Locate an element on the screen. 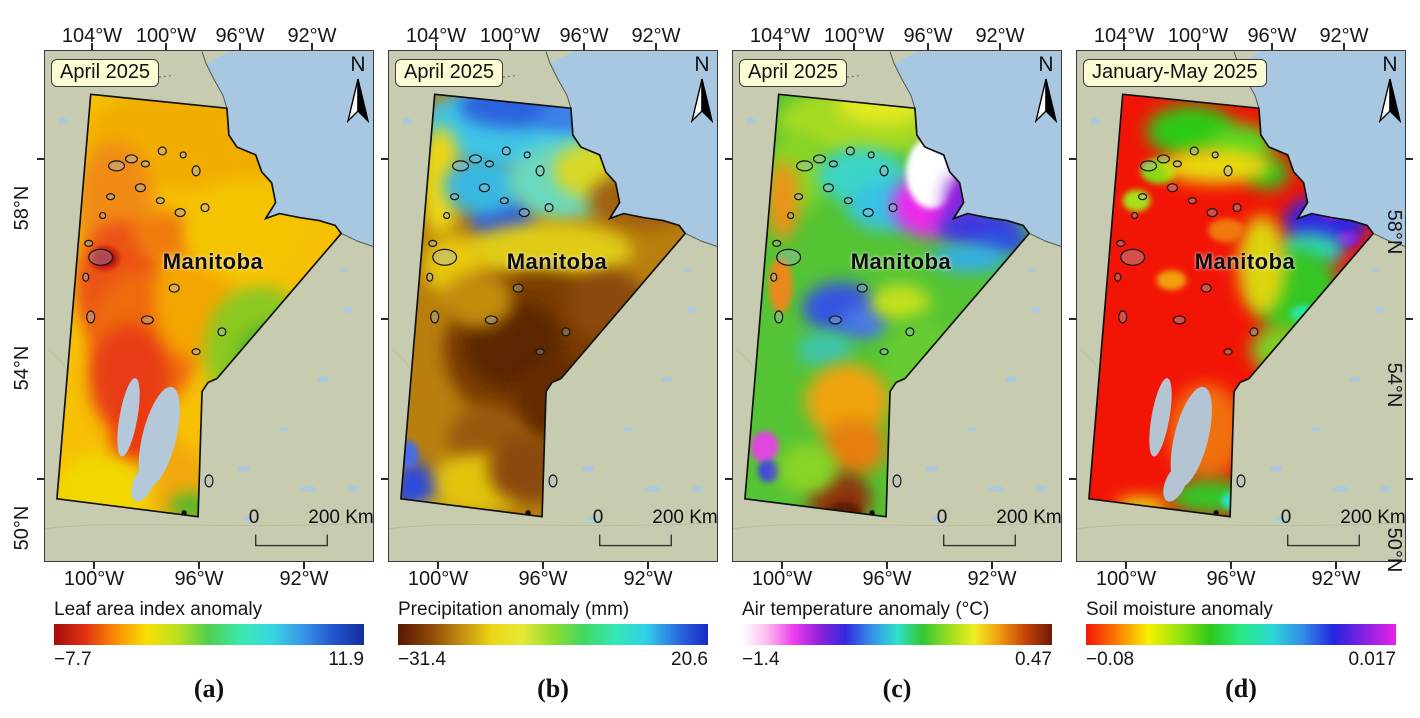  colorbar-min-value: −7.7 is located at coordinates (73, 659).